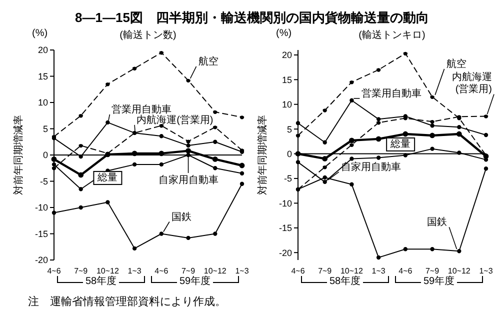  What do you see at coordinates (148, 35) in the screenshot?
I see `chart-subtitle: (輸送トン数)` at bounding box center [148, 35].